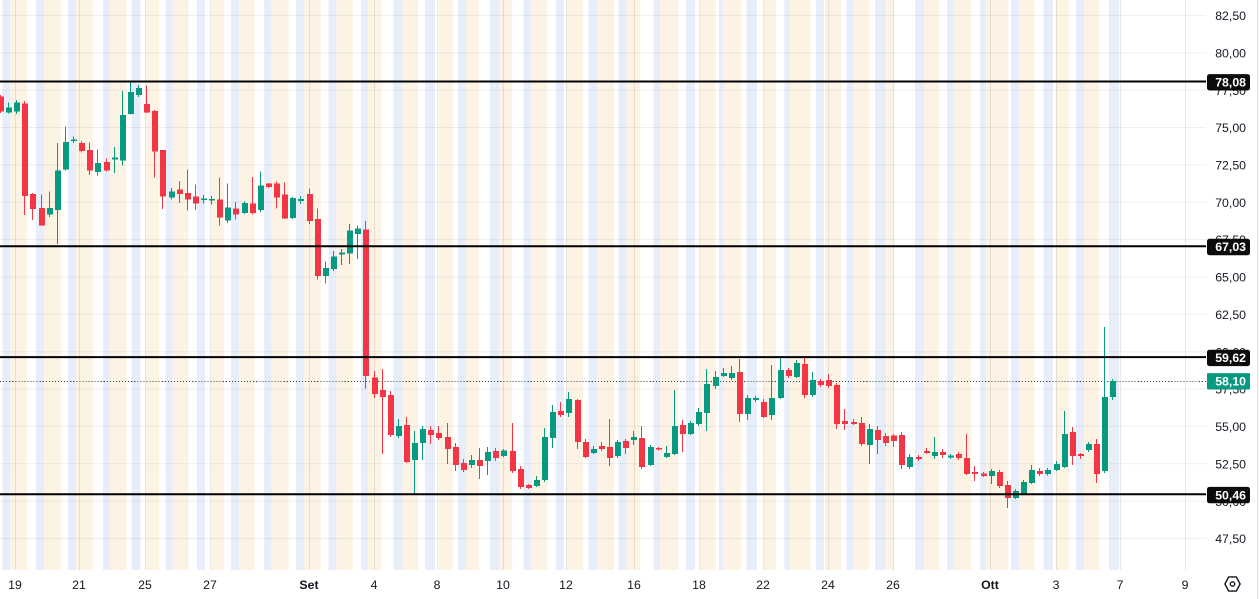  What do you see at coordinates (1230, 358) in the screenshot?
I see `svg-text: 59,62` at bounding box center [1230, 358].